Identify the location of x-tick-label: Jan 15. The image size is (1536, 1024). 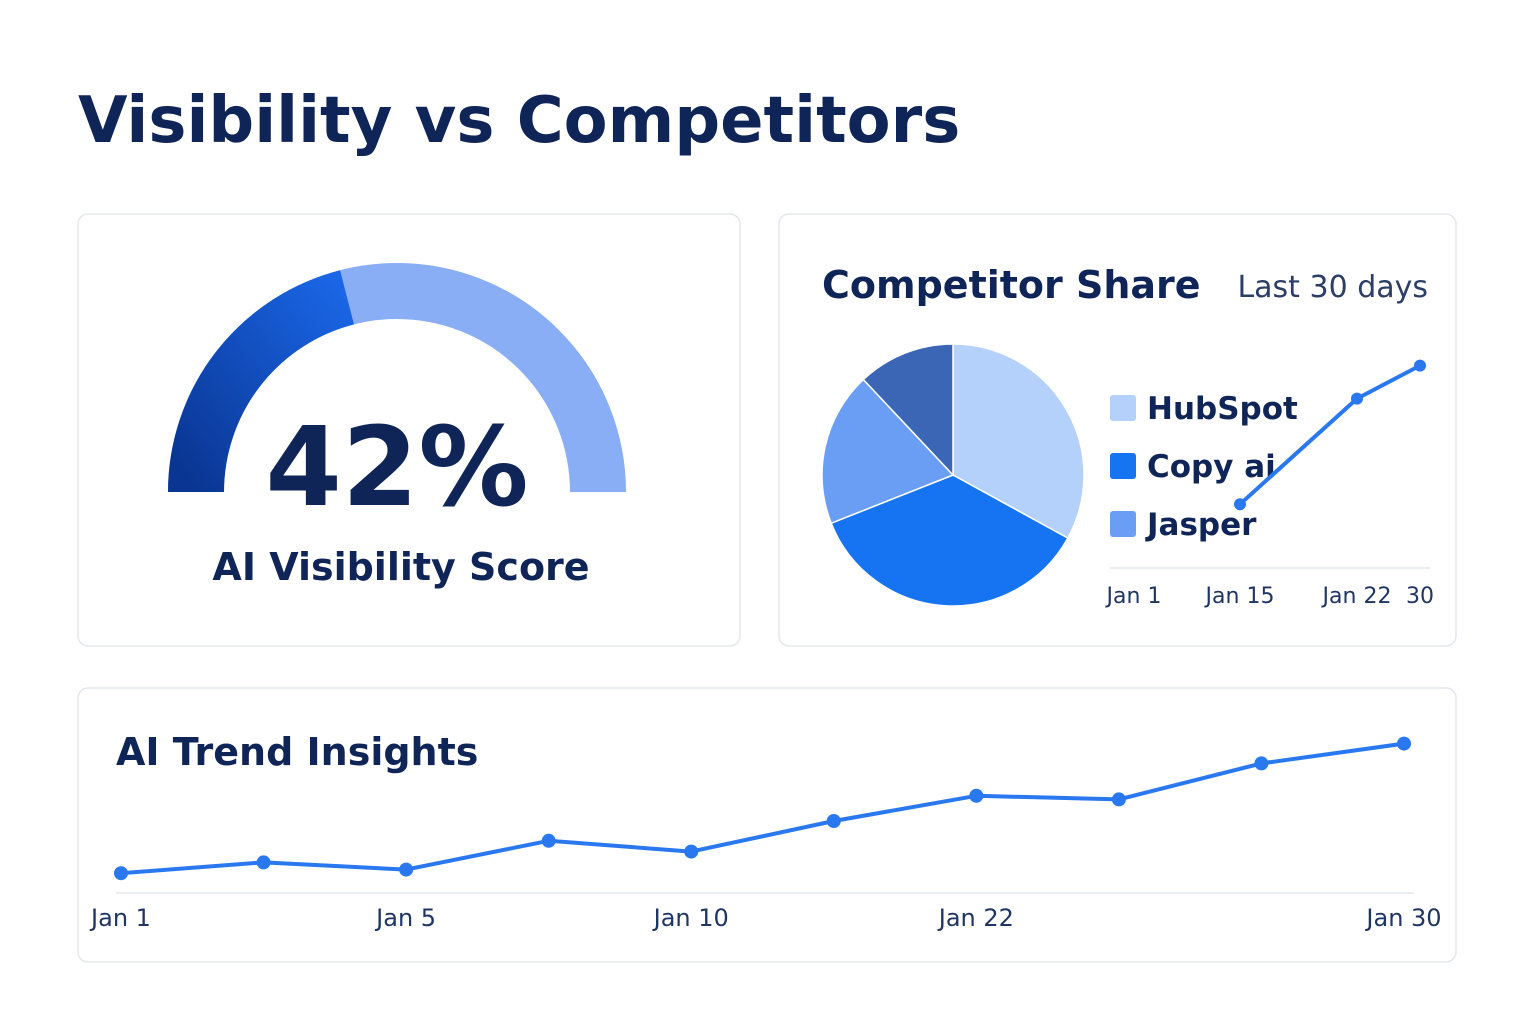
(1239, 596).